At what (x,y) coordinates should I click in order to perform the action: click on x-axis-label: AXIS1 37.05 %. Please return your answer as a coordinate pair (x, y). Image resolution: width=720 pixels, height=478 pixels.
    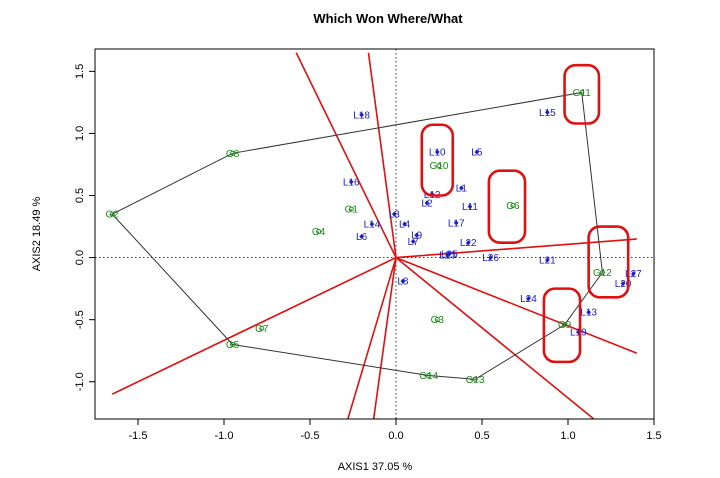
    Looking at the image, I should click on (375, 467).